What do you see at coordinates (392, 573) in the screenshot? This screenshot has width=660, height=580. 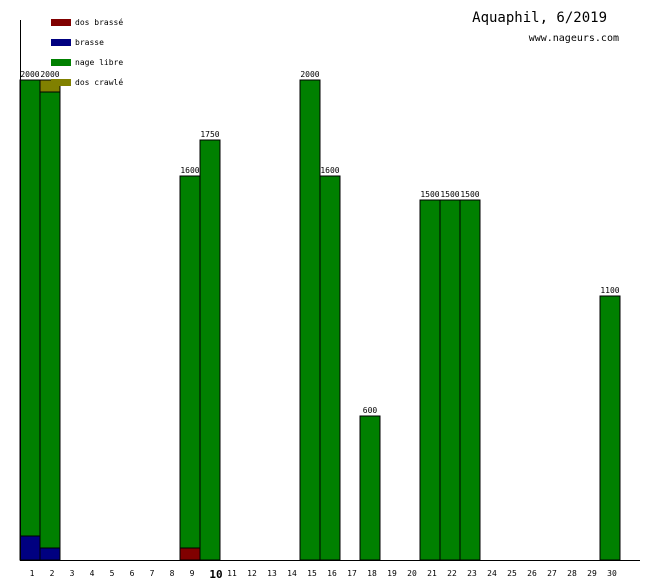 I see `x-tick-label-19: 19` at bounding box center [392, 573].